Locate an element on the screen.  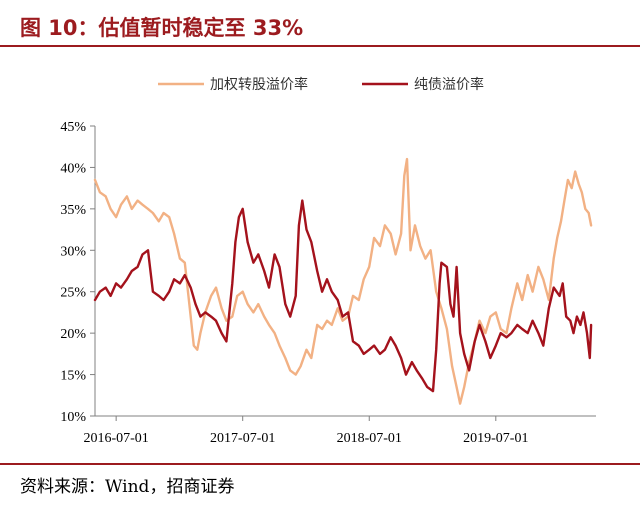
y-tick-label: 45% is located at coordinates (73, 127).